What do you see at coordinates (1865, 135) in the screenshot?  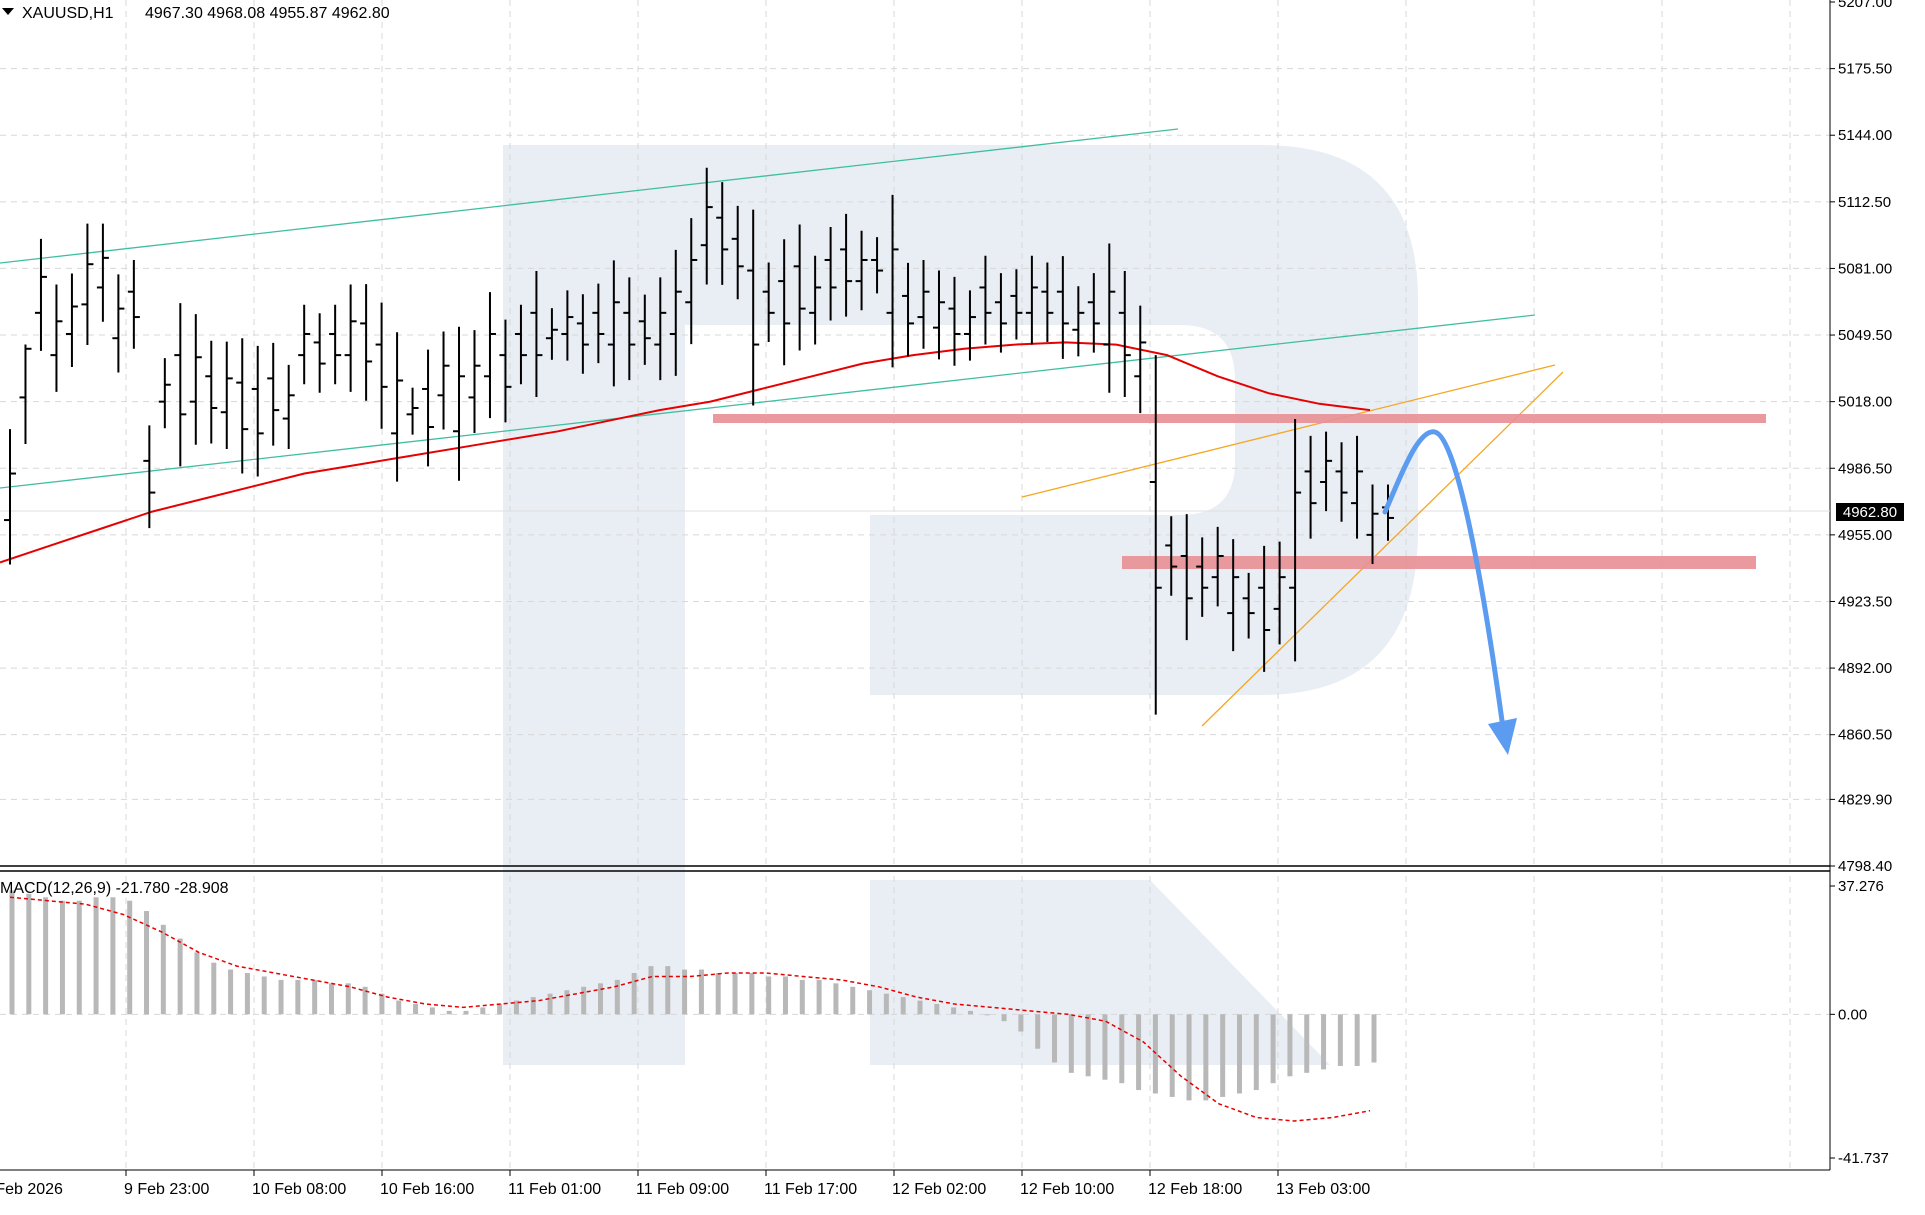 I see `price-tick-label: 5144.00` at bounding box center [1865, 135].